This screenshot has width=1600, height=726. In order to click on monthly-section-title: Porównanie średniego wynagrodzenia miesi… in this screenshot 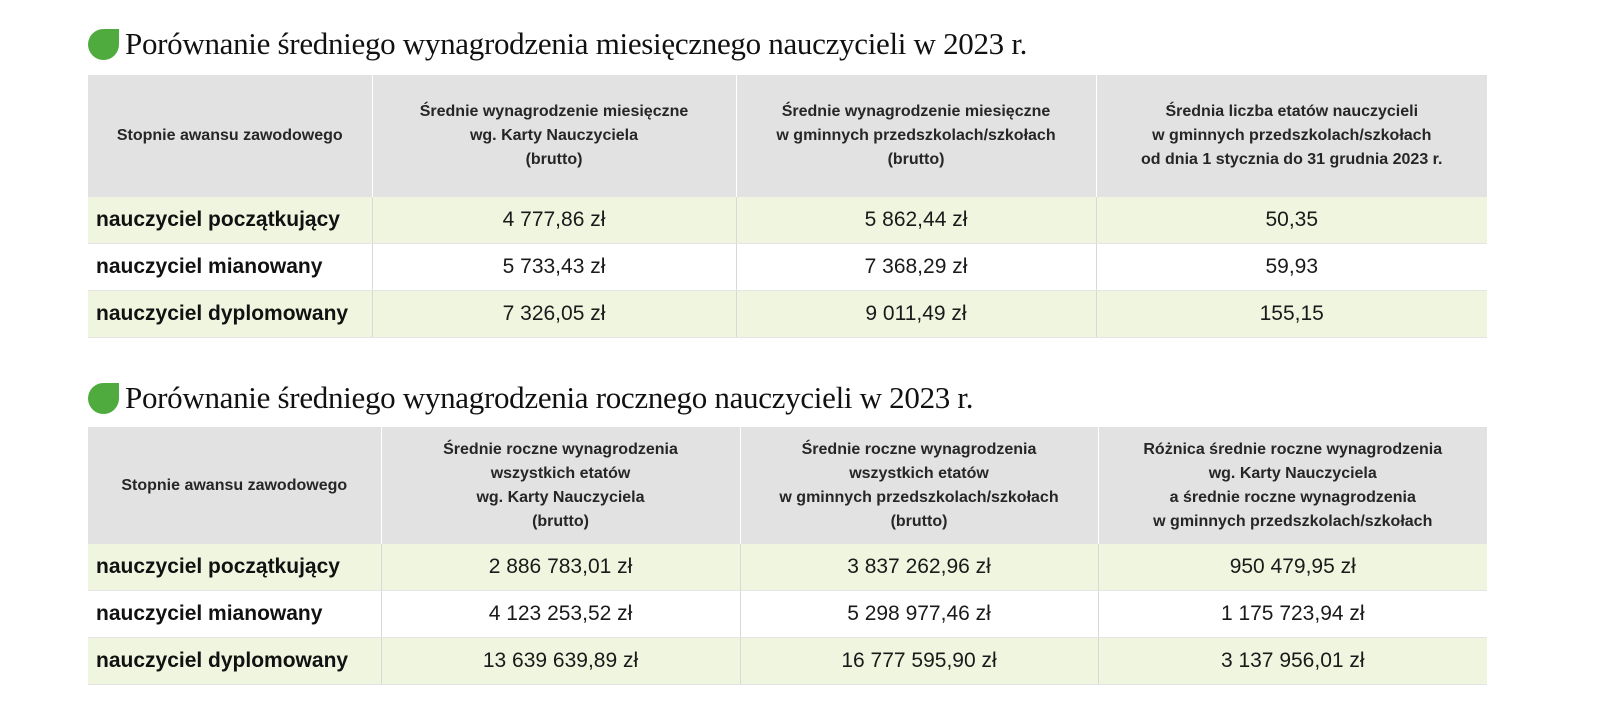, I will do `click(576, 43)`.